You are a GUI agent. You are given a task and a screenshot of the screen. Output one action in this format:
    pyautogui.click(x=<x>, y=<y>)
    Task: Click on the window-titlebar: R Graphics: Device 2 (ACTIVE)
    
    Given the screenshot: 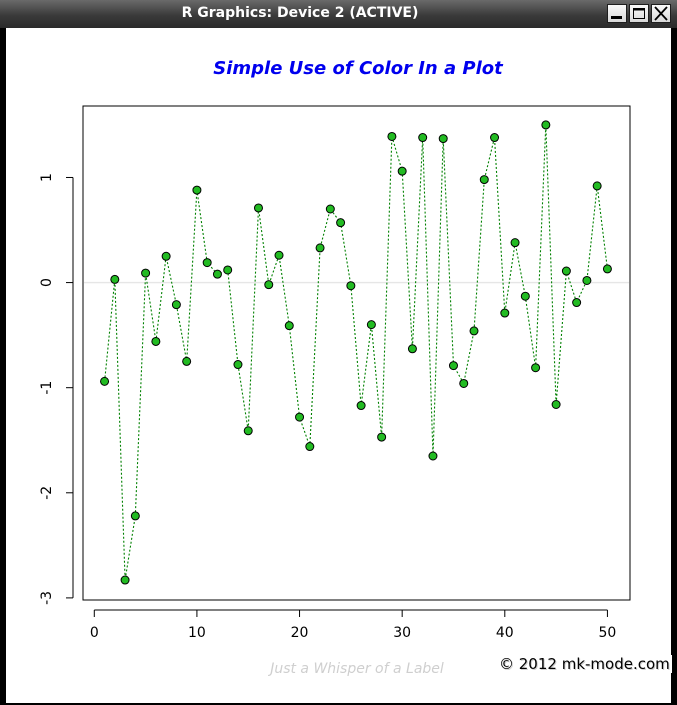 What is the action you would take?
    pyautogui.click(x=338, y=14)
    